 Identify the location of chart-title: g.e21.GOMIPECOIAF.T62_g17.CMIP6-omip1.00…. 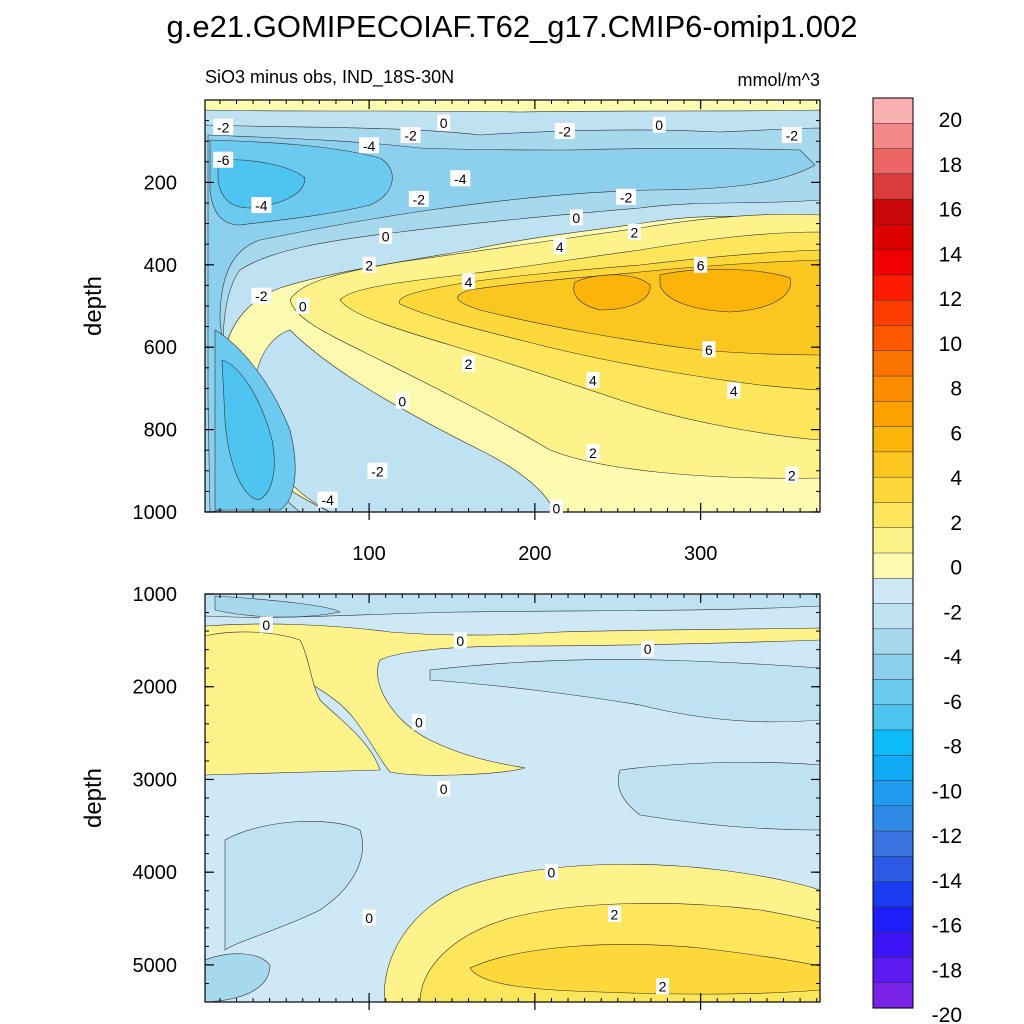
(512, 26).